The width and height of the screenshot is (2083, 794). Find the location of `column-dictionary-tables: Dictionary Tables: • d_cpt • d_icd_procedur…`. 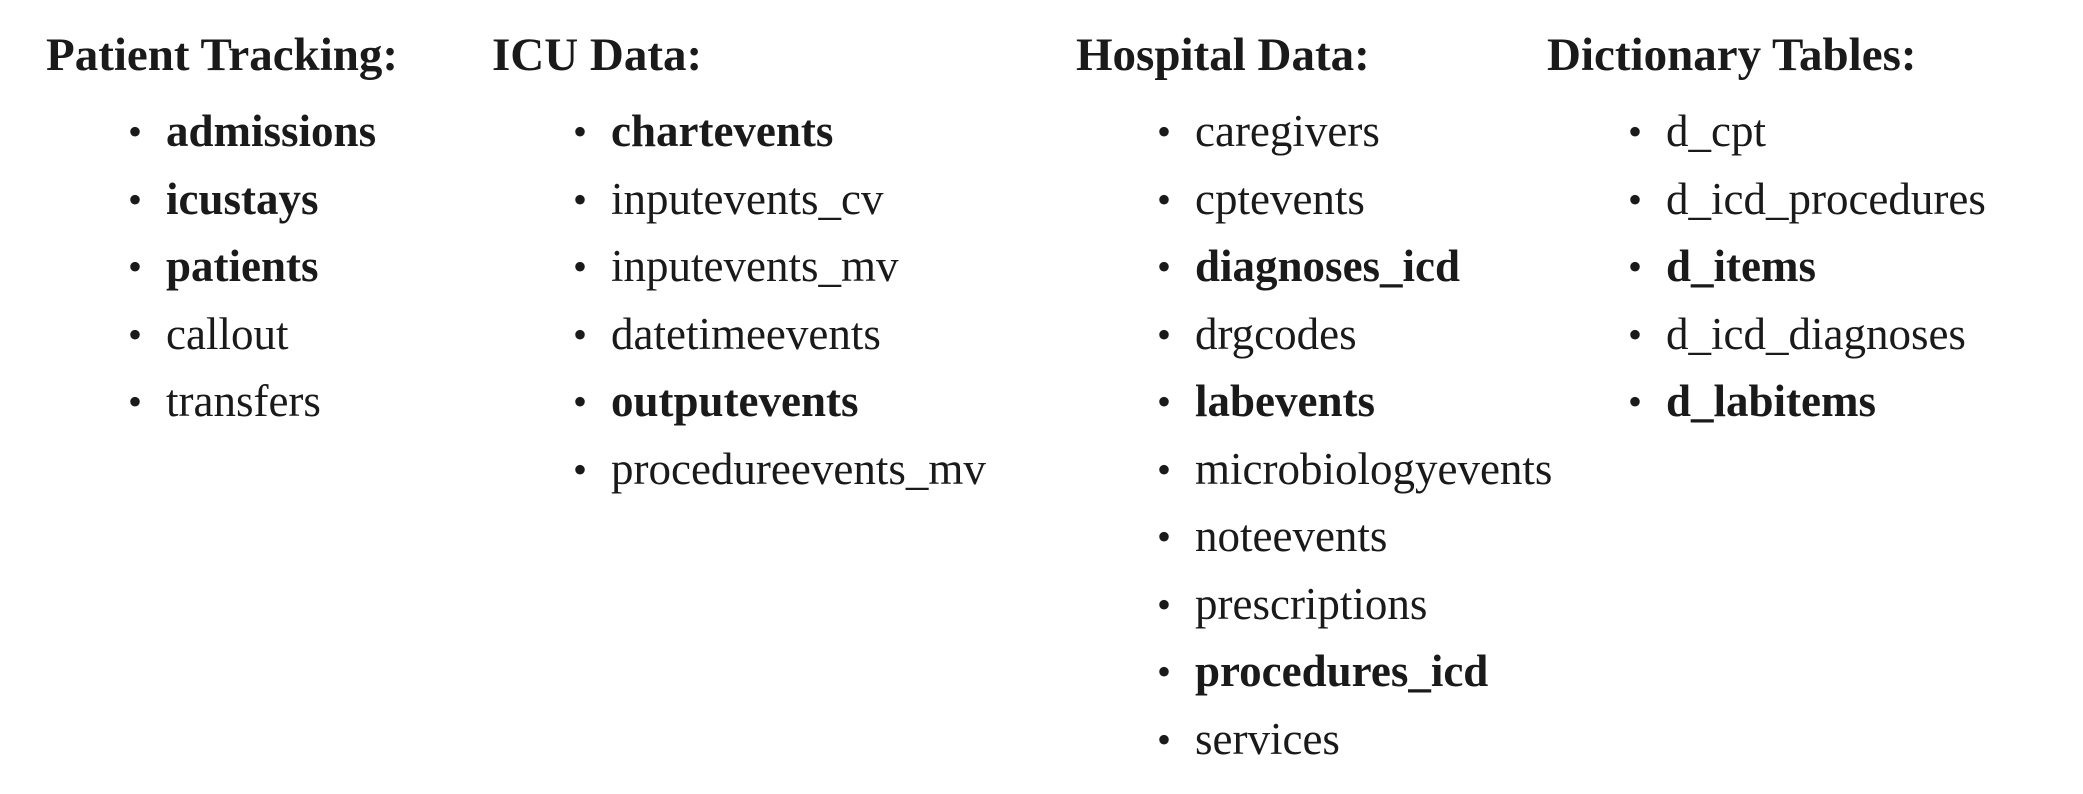

column-dictionary-tables: Dictionary Tables: • d_cpt • d_icd_procedur… is located at coordinates (1766, 231).